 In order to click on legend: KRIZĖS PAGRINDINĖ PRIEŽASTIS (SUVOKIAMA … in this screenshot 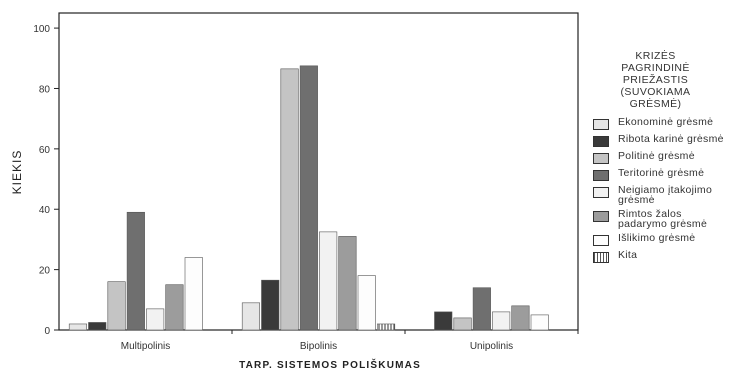, I will do `click(670, 158)`.